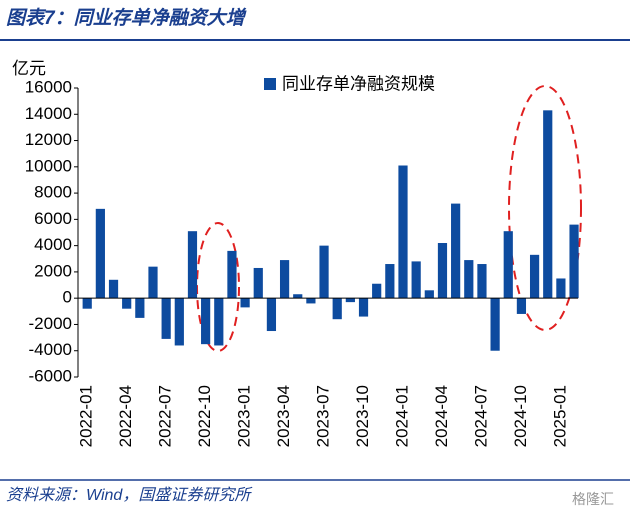 This screenshot has width=630, height=521. Describe the element at coordinates (48, 165) in the screenshot. I see `y-tick-label: 10000` at that location.